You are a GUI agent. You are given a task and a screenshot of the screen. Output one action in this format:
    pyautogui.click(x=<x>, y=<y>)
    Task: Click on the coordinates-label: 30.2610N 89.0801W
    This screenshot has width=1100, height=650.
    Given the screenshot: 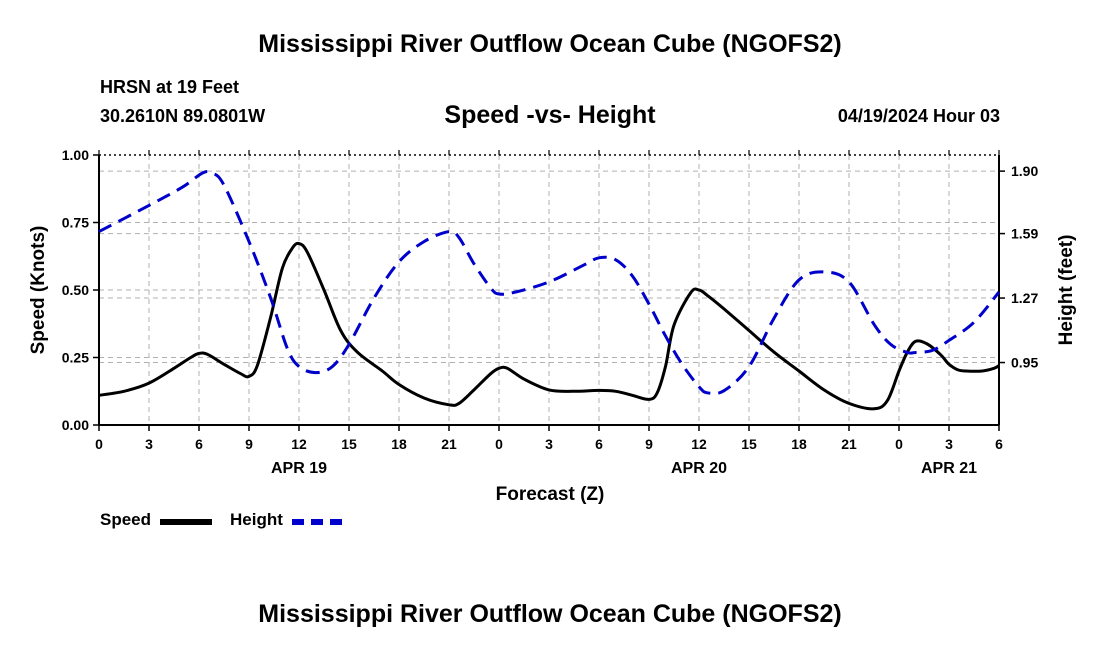 What is the action you would take?
    pyautogui.click(x=183, y=116)
    